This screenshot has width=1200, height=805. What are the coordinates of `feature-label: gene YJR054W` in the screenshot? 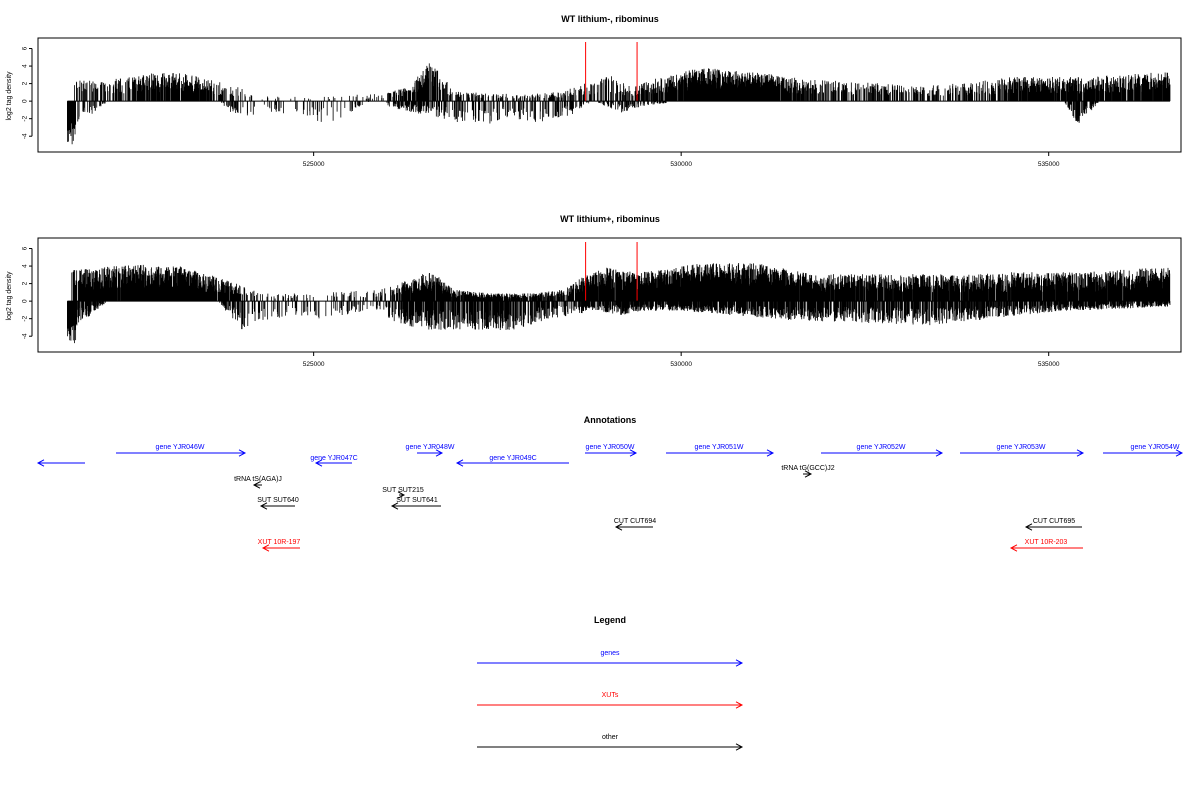 It's located at (1155, 447).